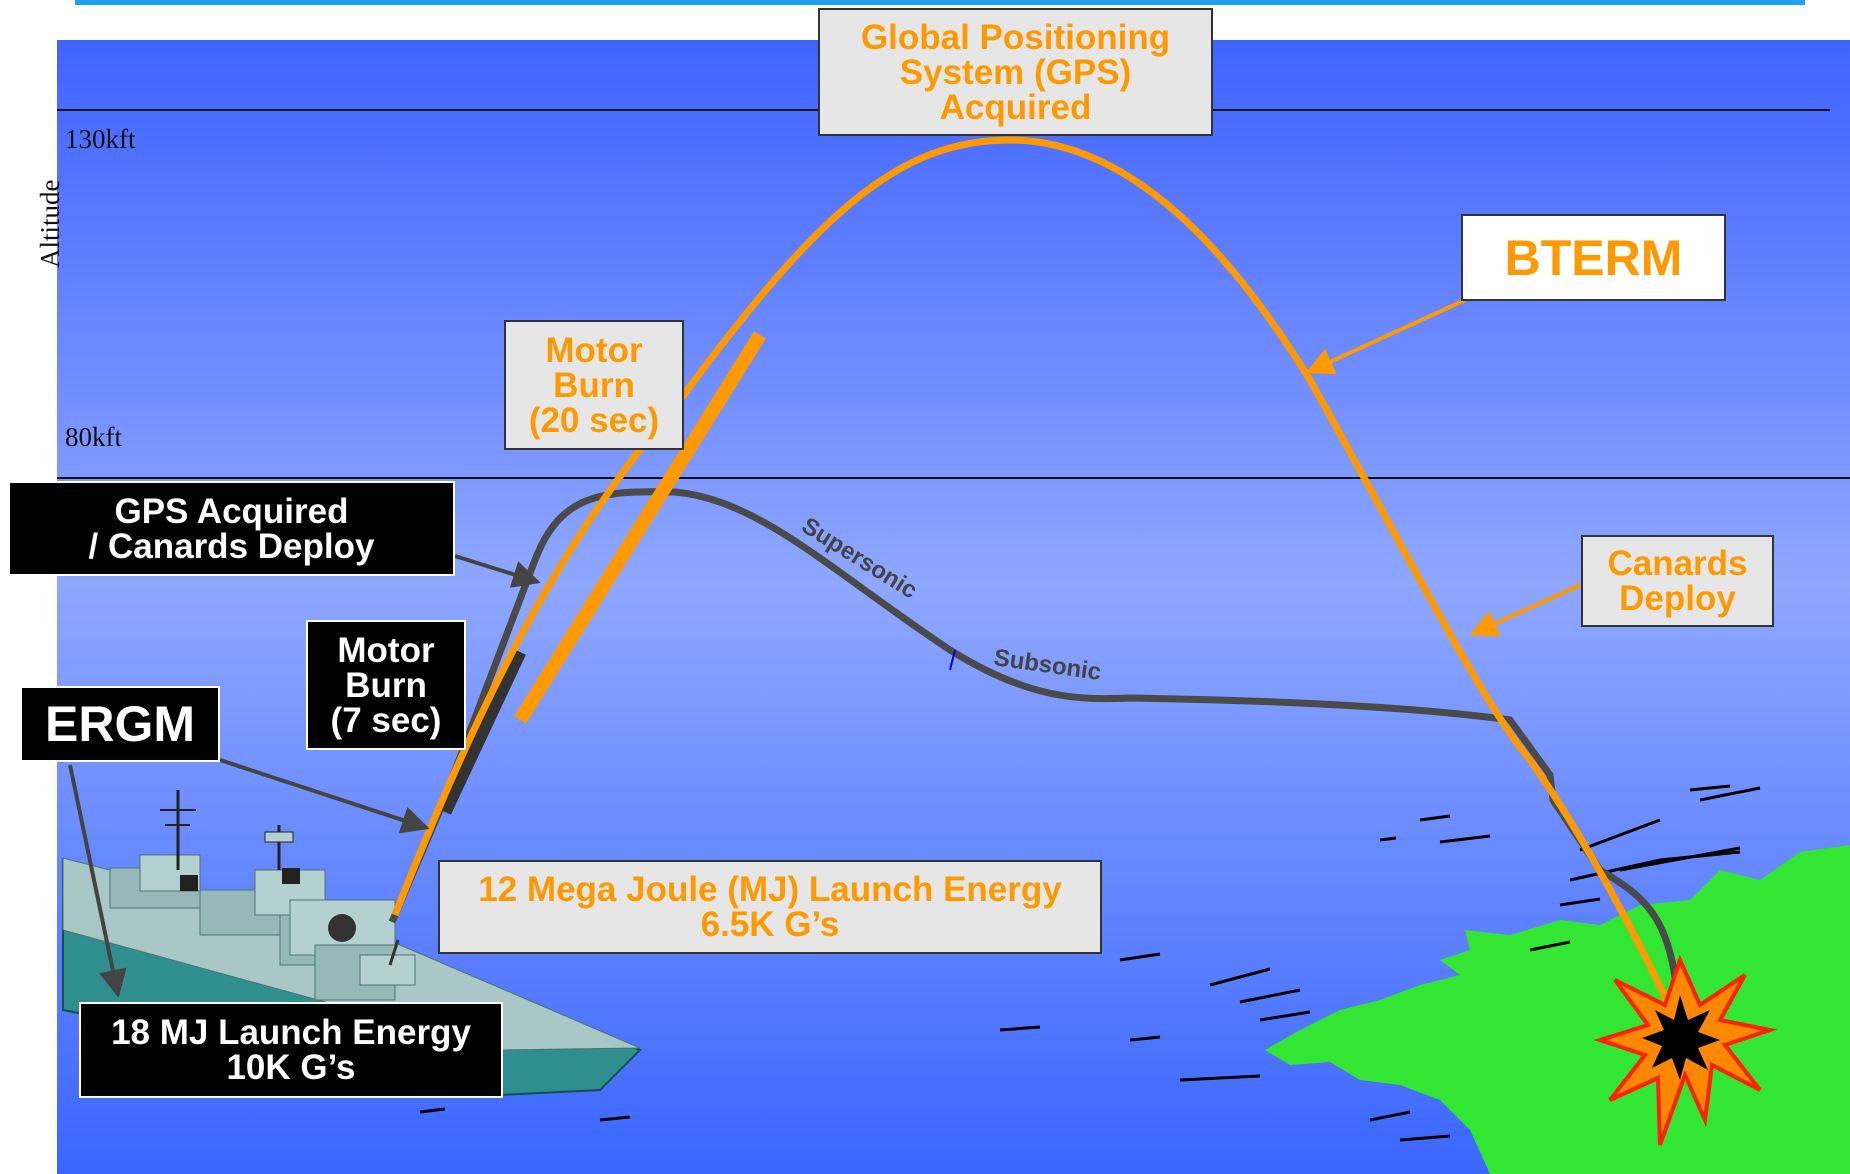 The width and height of the screenshot is (1850, 1174). What do you see at coordinates (97, 881) in the screenshot?
I see `ergm-to-launch-arrow` at bounding box center [97, 881].